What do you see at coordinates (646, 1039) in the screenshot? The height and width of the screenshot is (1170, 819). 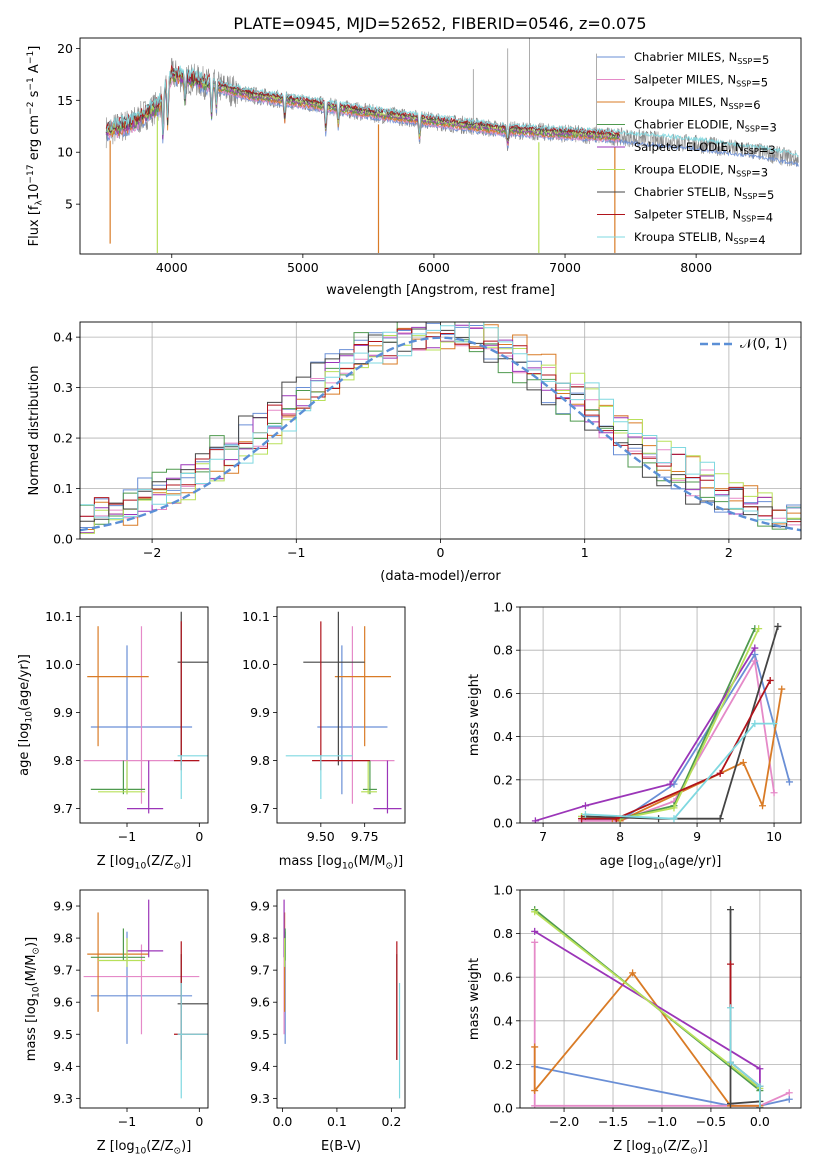 I see `weight-line-kroupa_miles` at bounding box center [646, 1039].